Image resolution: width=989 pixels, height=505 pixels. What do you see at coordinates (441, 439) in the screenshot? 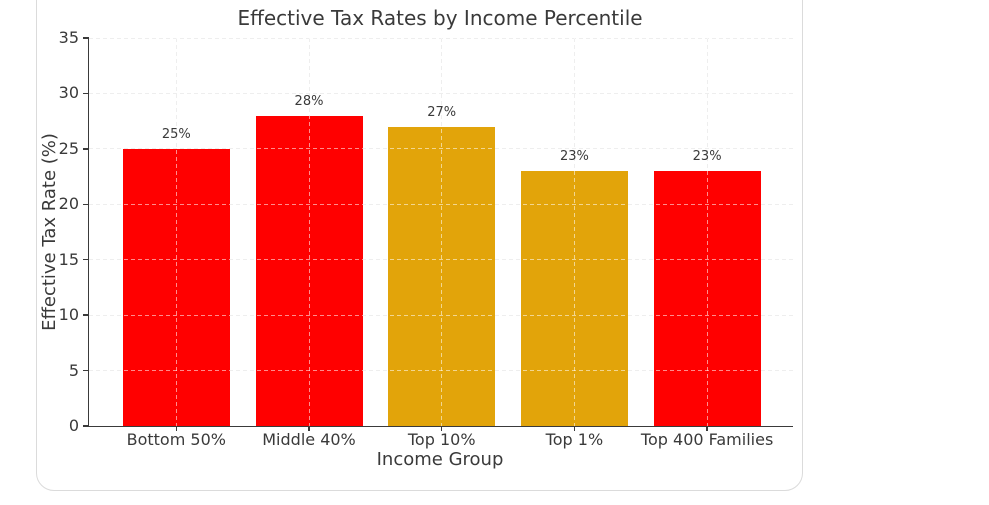
I see `x-tick-label: Top 10%` at bounding box center [441, 439].